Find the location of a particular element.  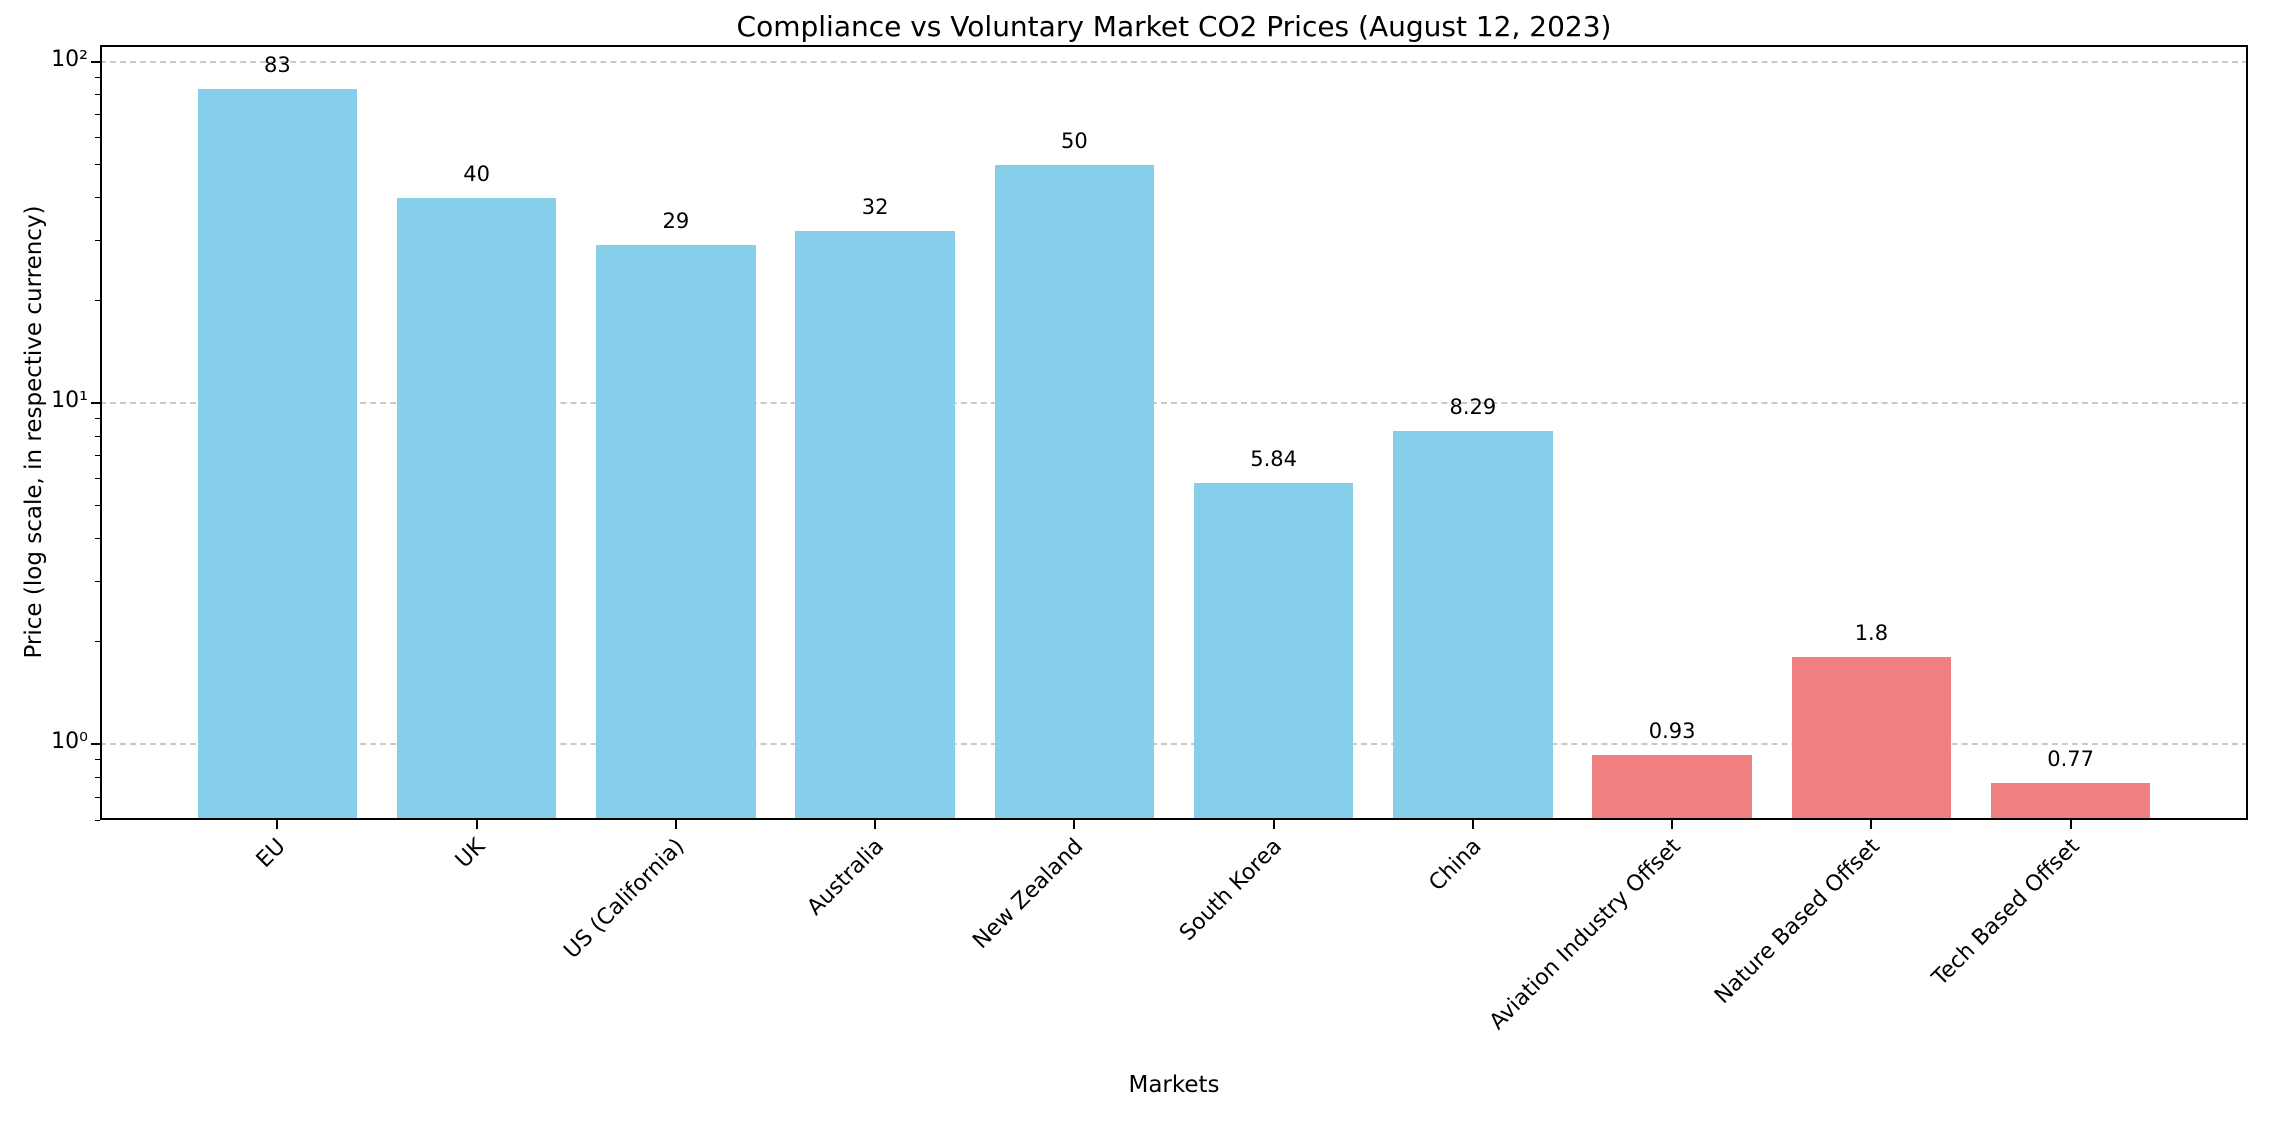

x-tick-label: EU is located at coordinates (272, 853).